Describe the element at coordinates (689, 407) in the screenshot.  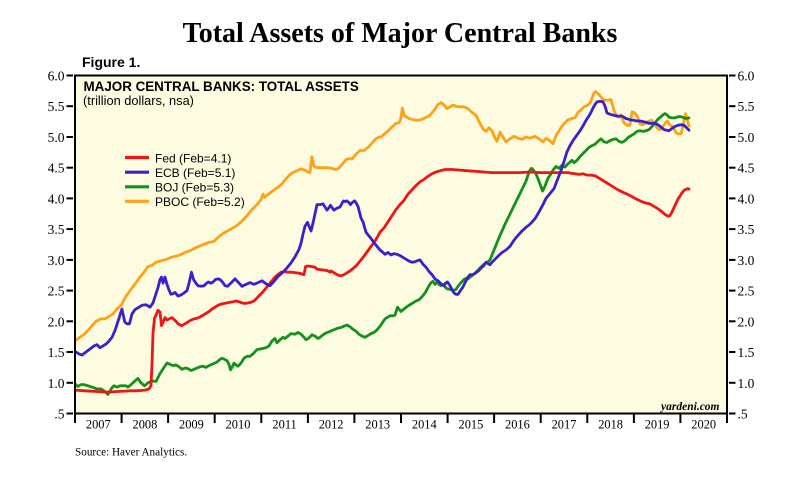
I see `svg-text: yardeni.com` at that location.